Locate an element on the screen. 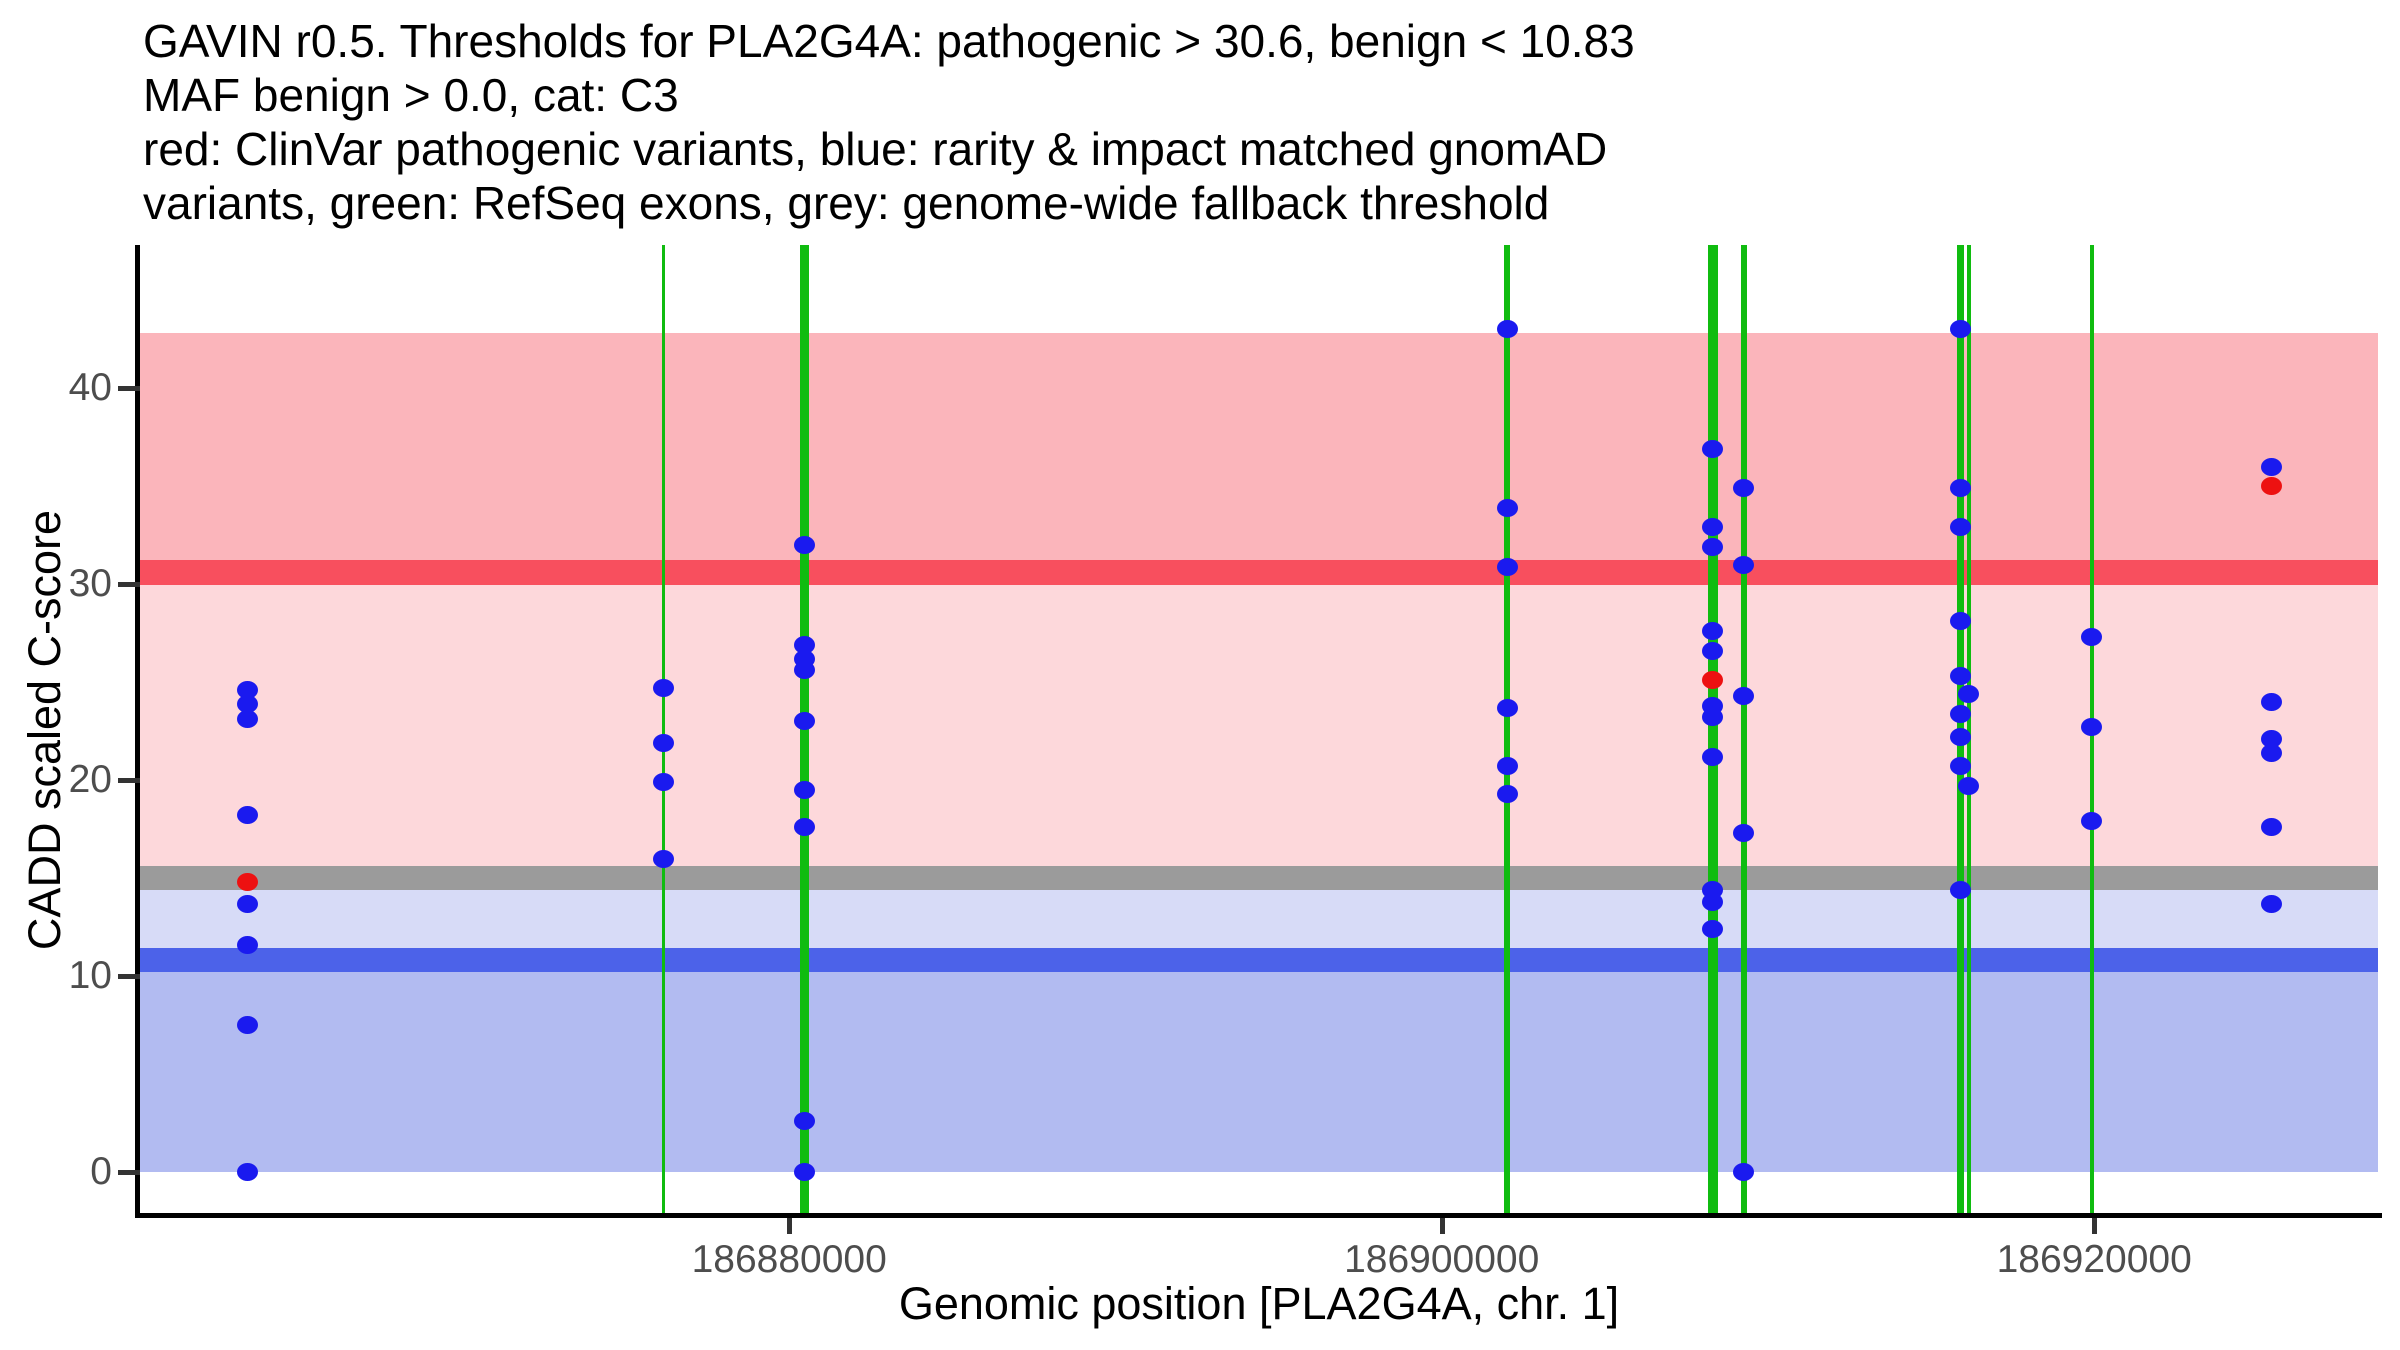  plot-title-line-2: MAF benign > 0.0, cat: C3 is located at coordinates (411, 95).